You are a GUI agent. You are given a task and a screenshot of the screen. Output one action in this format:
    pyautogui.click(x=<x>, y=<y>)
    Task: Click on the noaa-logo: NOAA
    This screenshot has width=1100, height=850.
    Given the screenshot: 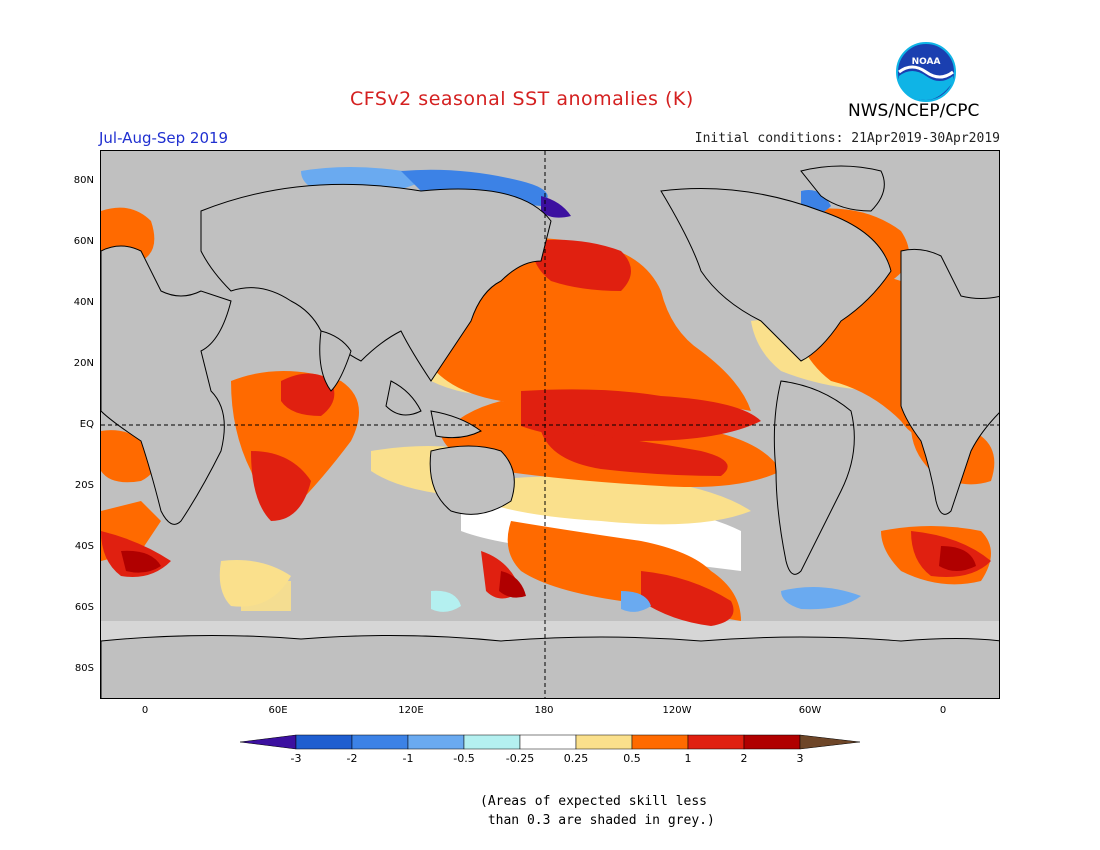 What is the action you would take?
    pyautogui.click(x=926, y=72)
    